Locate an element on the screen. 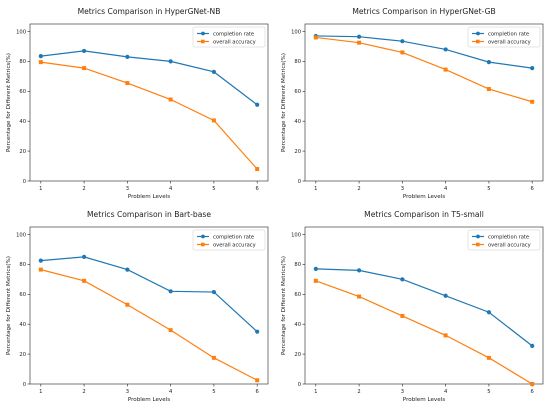  series-completion-rate is located at coordinates (149, 77).